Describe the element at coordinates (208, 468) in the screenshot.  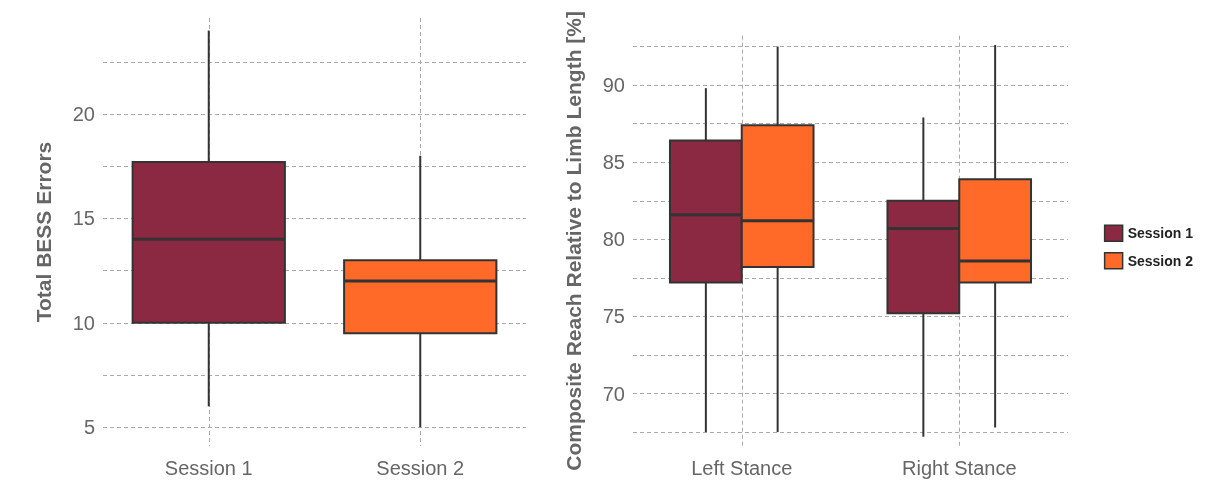
I see `x-tick-label: Session 1` at that location.